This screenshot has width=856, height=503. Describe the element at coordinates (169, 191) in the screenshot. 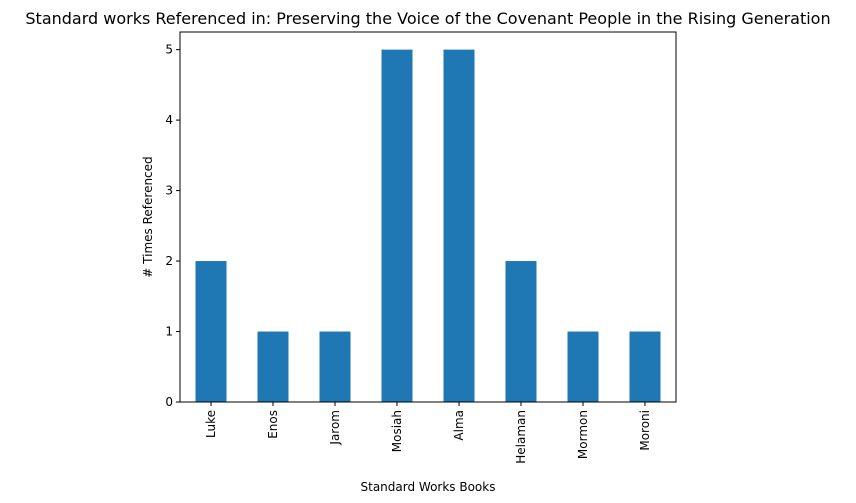

I see `y-tick-label: 3` at that location.